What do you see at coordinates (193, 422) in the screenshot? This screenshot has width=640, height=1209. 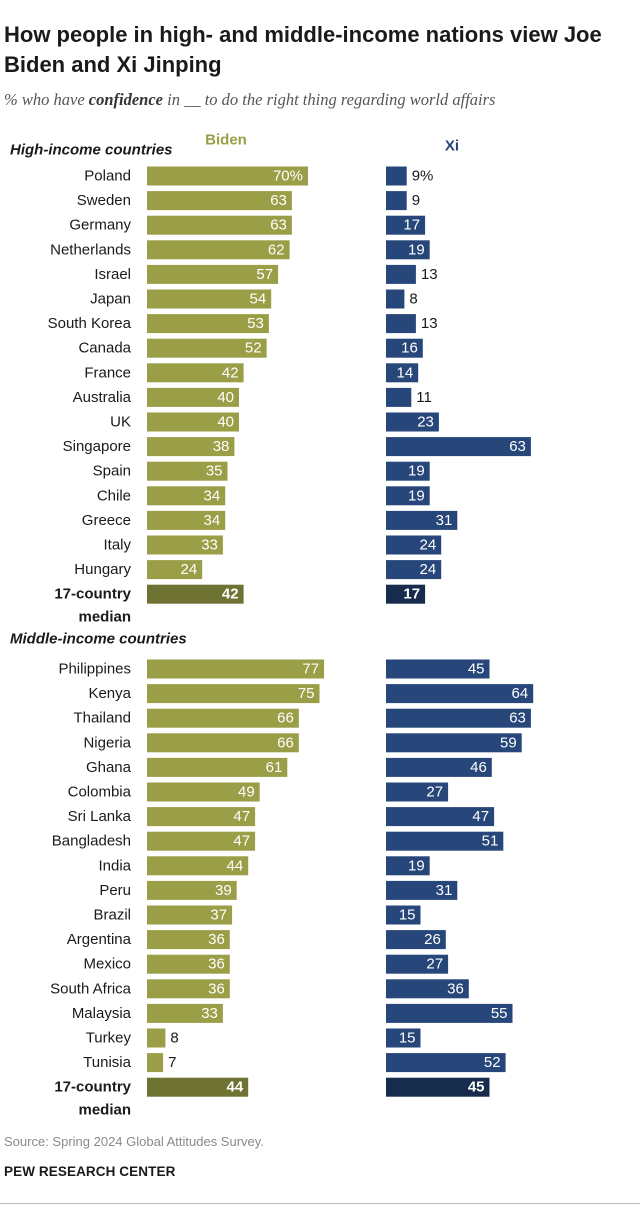 I see `biden-uk-bar` at bounding box center [193, 422].